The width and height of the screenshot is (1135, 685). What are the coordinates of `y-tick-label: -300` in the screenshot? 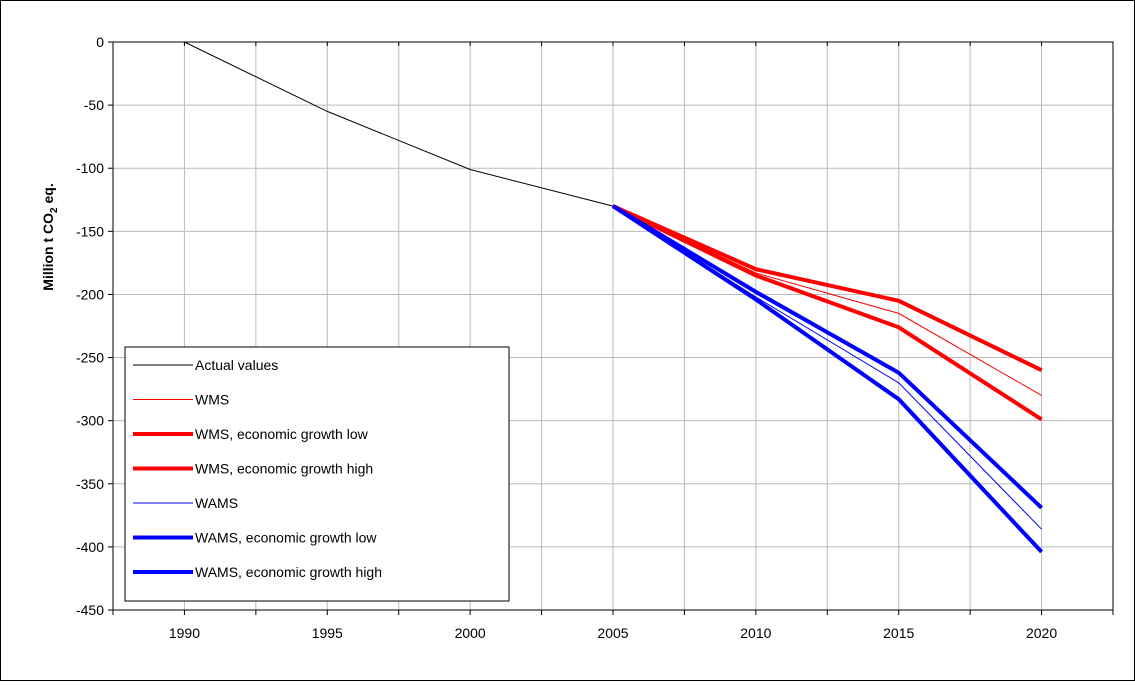 It's located at (90, 421).